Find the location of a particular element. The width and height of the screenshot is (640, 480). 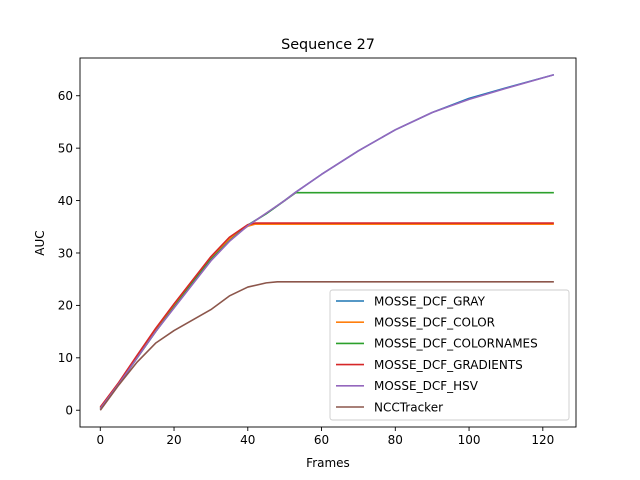

y-axis-label: AUC is located at coordinates (40, 242).